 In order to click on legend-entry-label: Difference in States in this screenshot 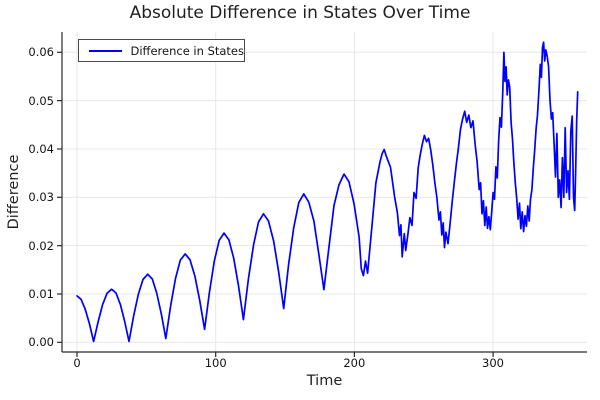, I will do `click(187, 50)`.